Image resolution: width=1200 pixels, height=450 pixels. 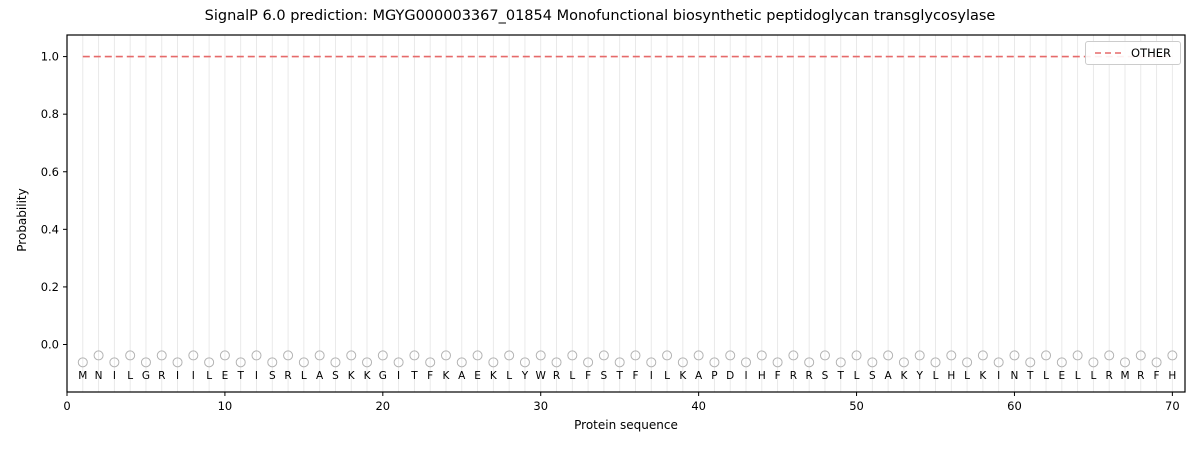 What do you see at coordinates (525, 376) in the screenshot?
I see `sequence-letter: Y` at bounding box center [525, 376].